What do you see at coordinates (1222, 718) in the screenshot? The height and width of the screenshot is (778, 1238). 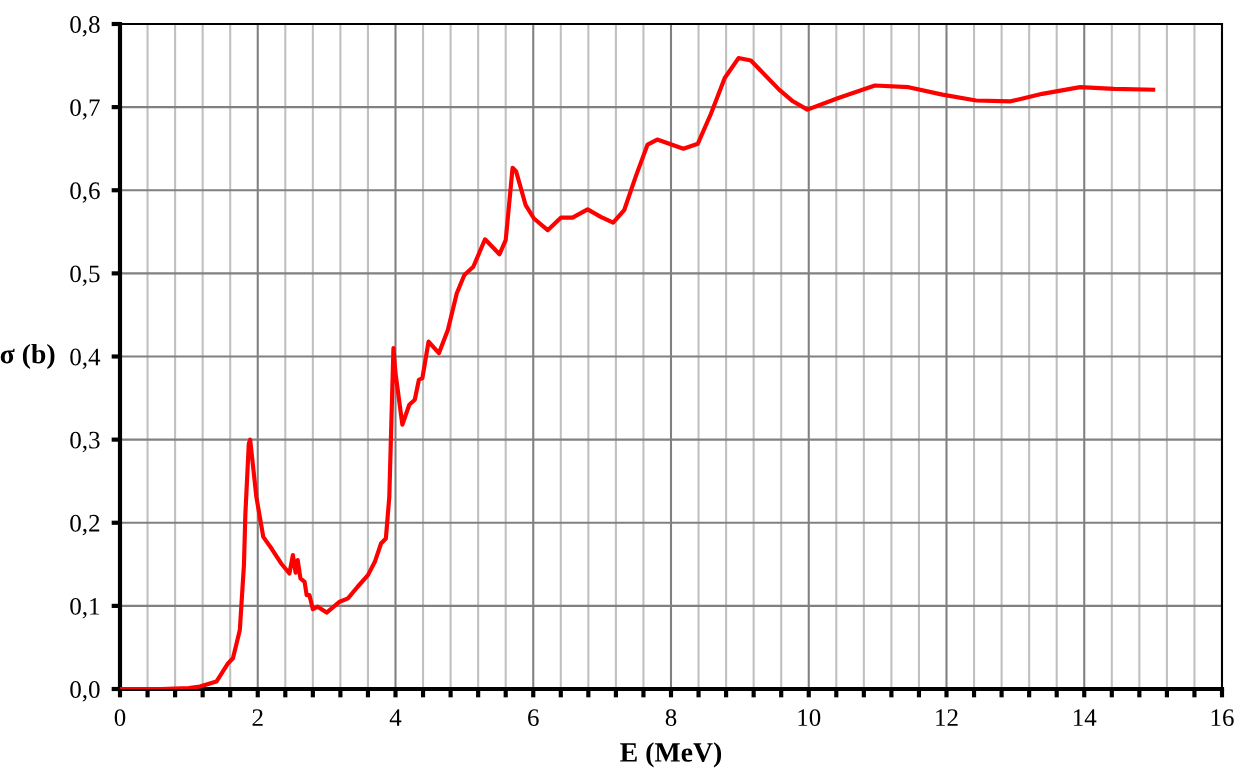 I see `x-tick-label: 16` at bounding box center [1222, 718].